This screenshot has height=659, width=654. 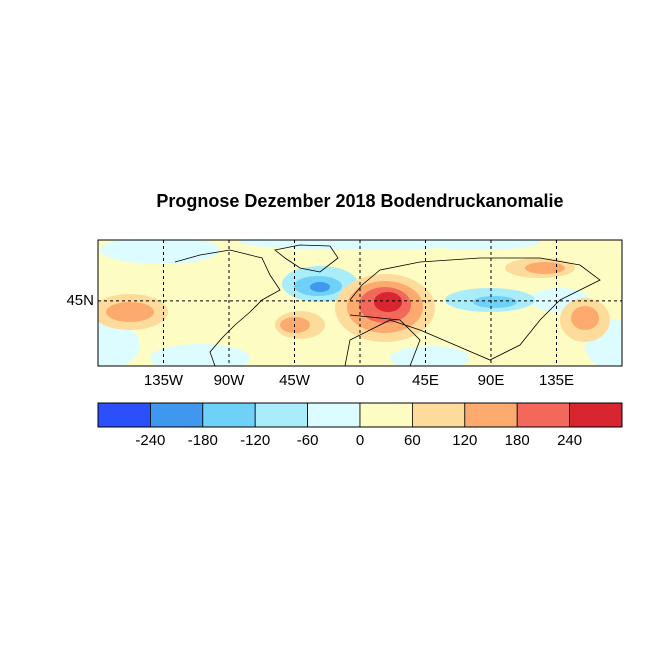 I want to click on colorbar-label: -180, so click(x=203, y=440).